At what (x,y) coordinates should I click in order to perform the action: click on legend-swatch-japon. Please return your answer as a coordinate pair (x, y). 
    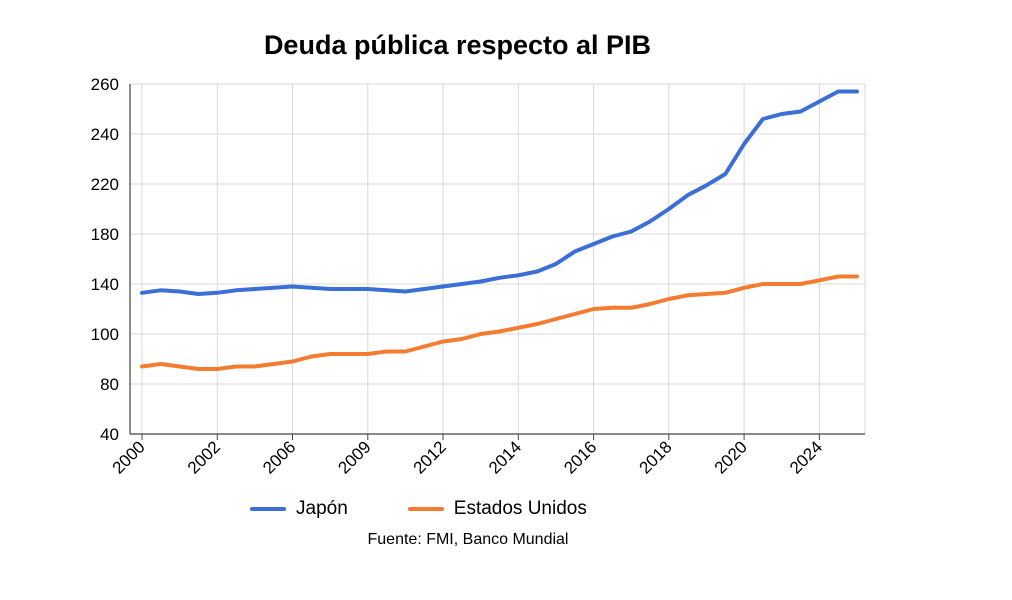
    Looking at the image, I should click on (268, 509).